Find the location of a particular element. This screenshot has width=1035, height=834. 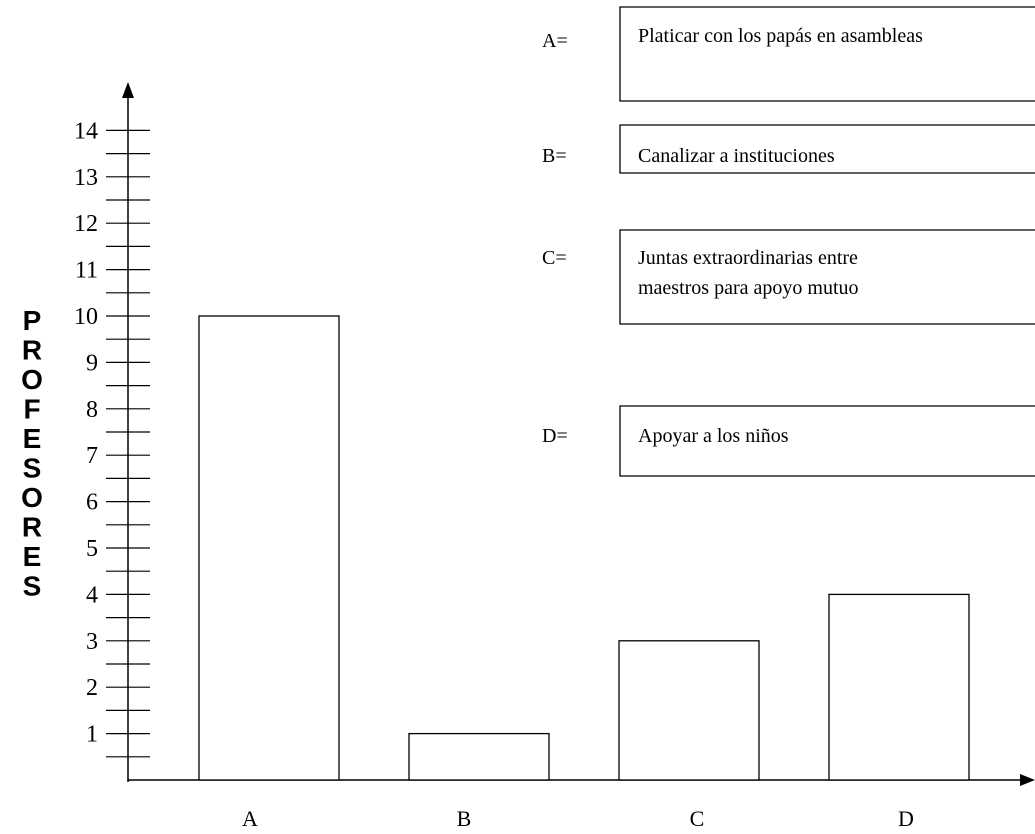

legend-key: A= is located at coordinates (555, 41).